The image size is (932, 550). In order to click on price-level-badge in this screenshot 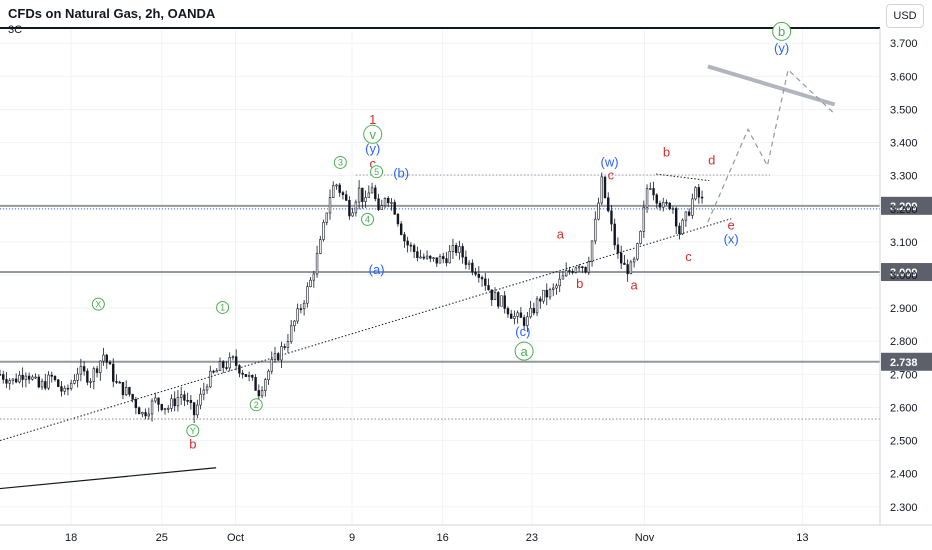, I will do `click(906, 205)`.